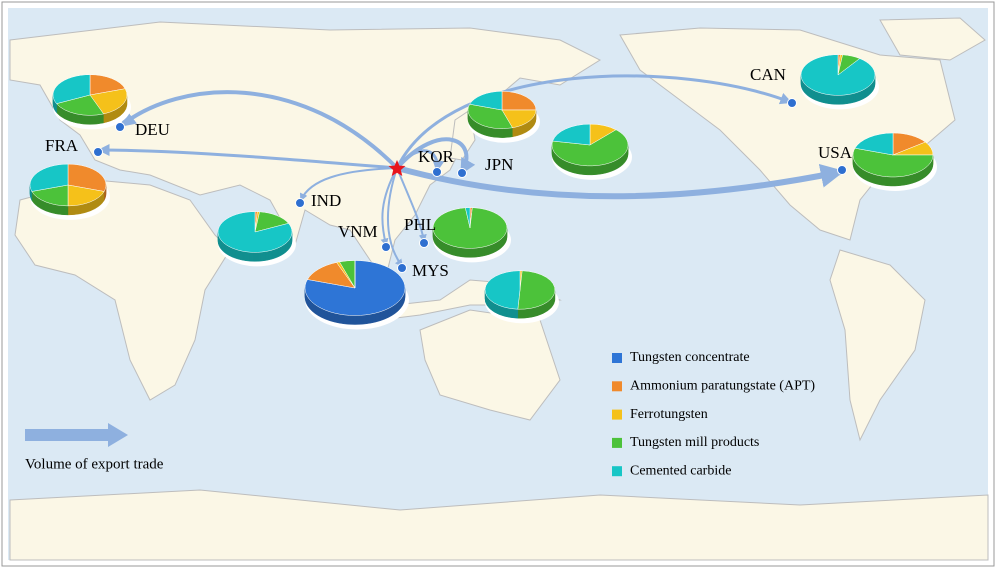 The height and width of the screenshot is (568, 996). What do you see at coordinates (94, 464) in the screenshot?
I see `arrow-label: Volume of export trade` at bounding box center [94, 464].